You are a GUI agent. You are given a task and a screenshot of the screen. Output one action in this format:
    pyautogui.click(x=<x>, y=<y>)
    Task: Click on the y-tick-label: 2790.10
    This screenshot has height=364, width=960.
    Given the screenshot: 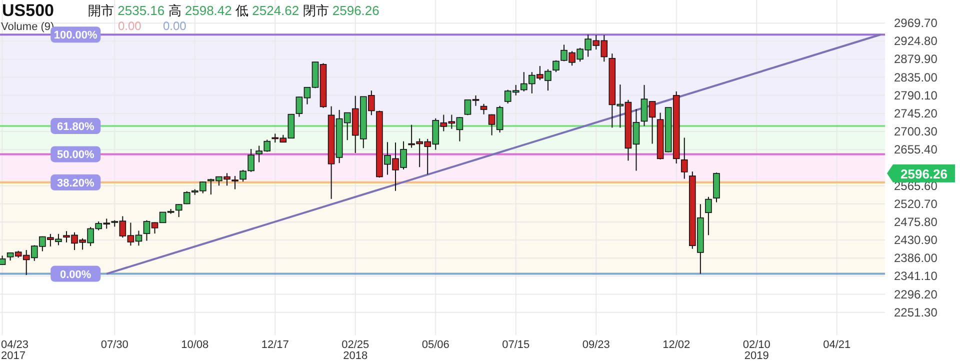 What is the action you would take?
    pyautogui.click(x=916, y=95)
    